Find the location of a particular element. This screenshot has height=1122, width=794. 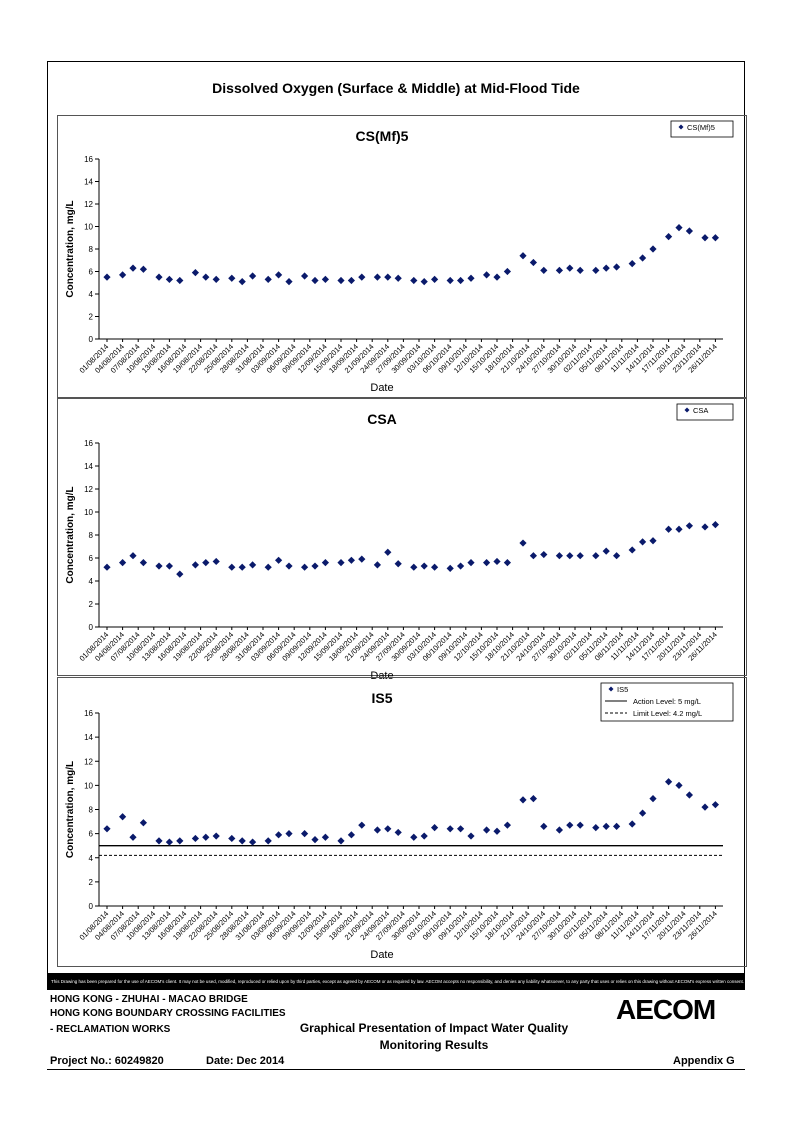

chart-title: CS(Mf)5 is located at coordinates (382, 136).